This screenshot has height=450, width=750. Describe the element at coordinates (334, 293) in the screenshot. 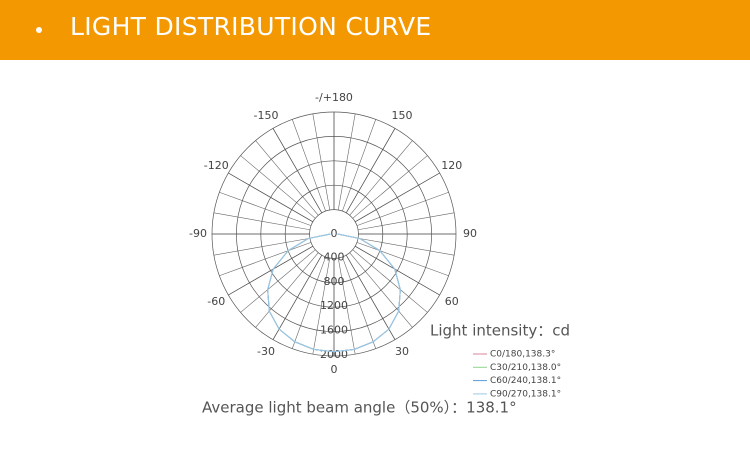

I see `intensity-curve` at that location.